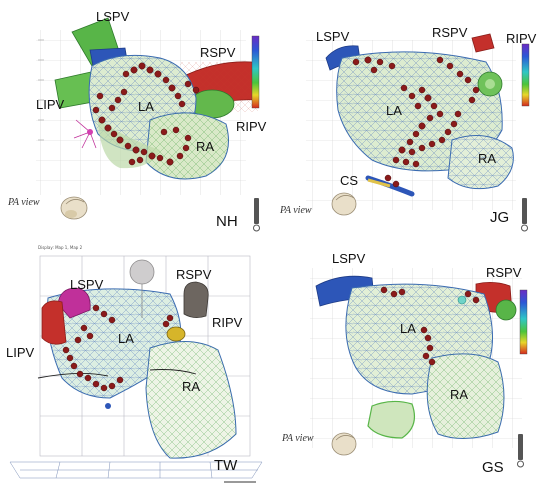  What do you see at coordinates (113, 16) in the screenshot?
I see `nh-label-lspv: LSPV` at bounding box center [113, 16].